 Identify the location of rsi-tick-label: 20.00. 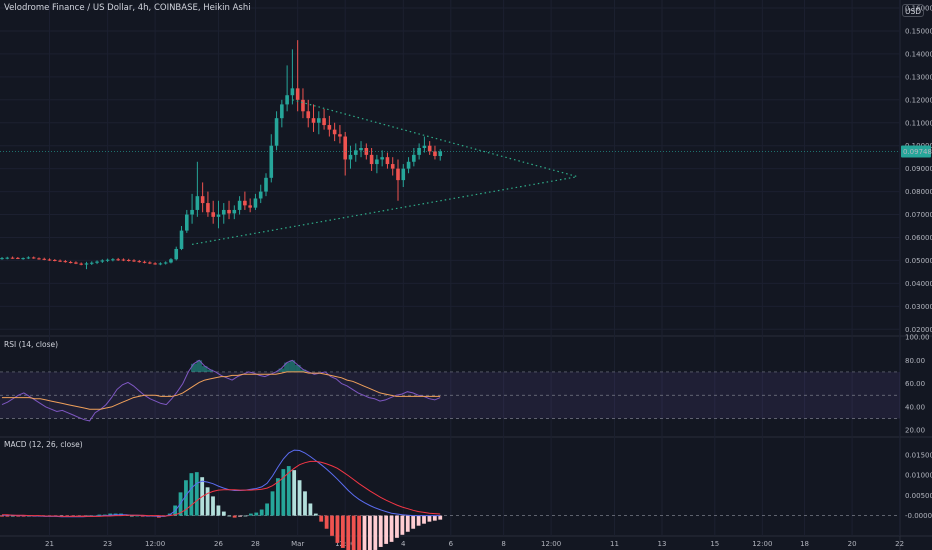
(915, 431).